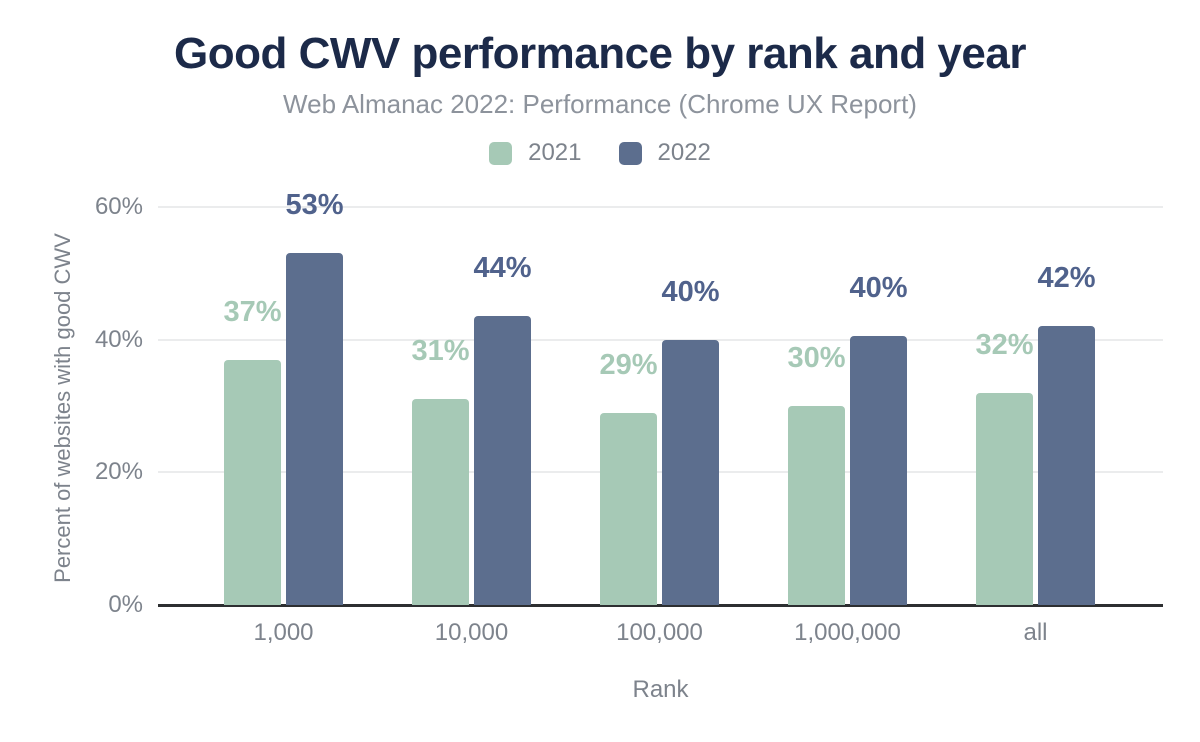 This screenshot has width=1200, height=742. What do you see at coordinates (660, 605) in the screenshot?
I see `x-axis-line` at bounding box center [660, 605].